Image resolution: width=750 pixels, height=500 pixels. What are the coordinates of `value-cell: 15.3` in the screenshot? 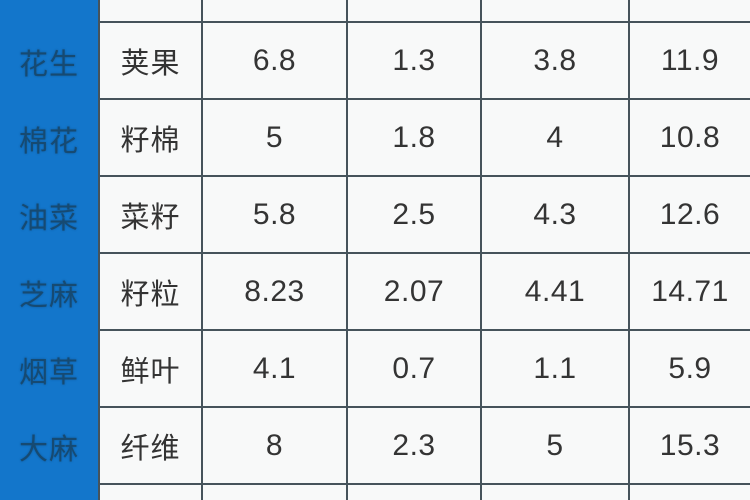 It's located at (690, 446).